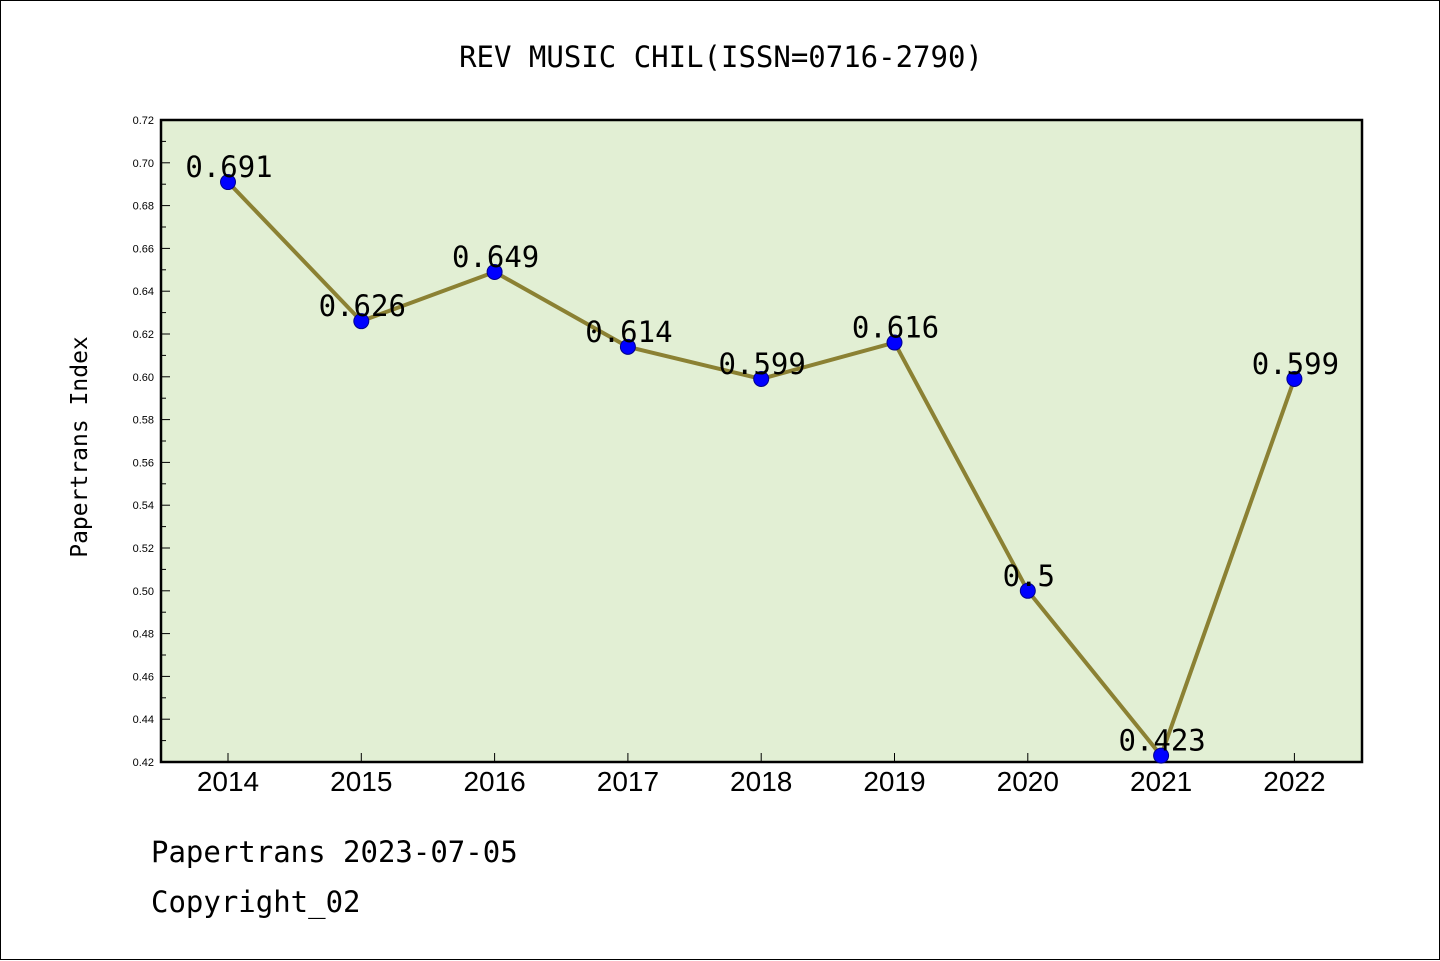 Image resolution: width=1440 pixels, height=961 pixels. I want to click on y-axis-label: Papertrans Index, so click(80, 447).